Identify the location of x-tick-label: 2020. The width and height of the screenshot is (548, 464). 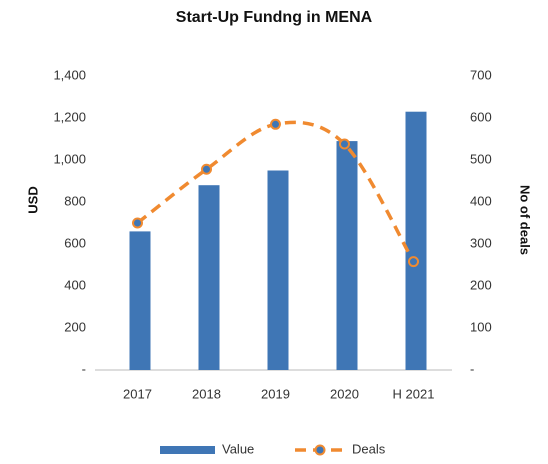
(344, 393).